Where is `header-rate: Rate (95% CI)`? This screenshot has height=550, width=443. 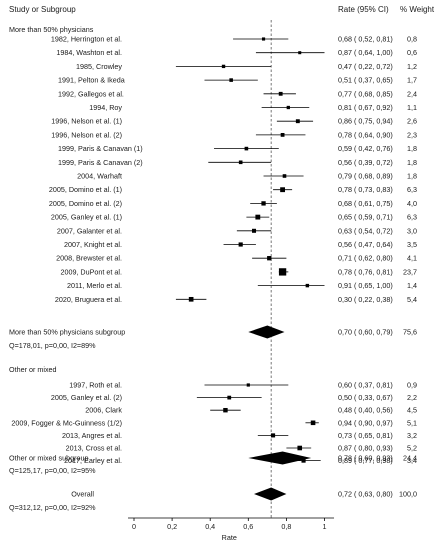 header-rate: Rate (95% CI) is located at coordinates (363, 9).